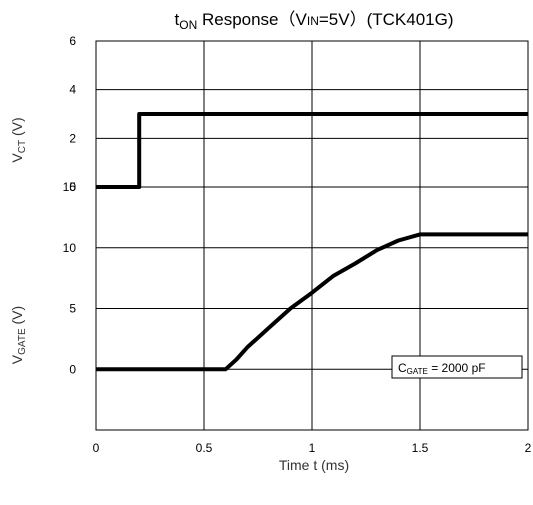 This screenshot has width=533, height=505. I want to click on chart-title: tON Response（VIN=5V）(TCK401G), so click(314, 21).